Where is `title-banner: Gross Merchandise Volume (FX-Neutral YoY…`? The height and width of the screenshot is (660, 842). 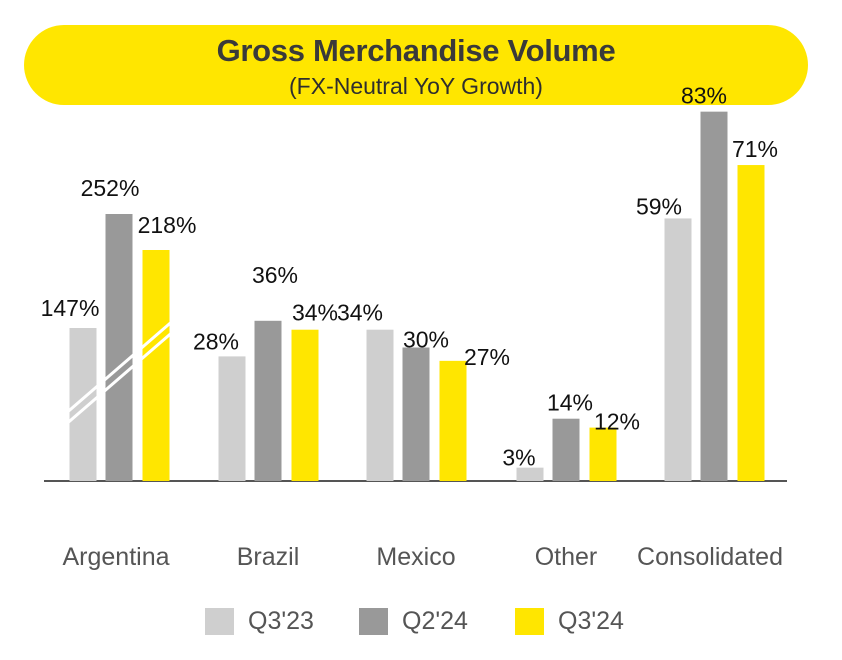
title-banner: Gross Merchandise Volume (FX-Neutral YoY… is located at coordinates (416, 65).